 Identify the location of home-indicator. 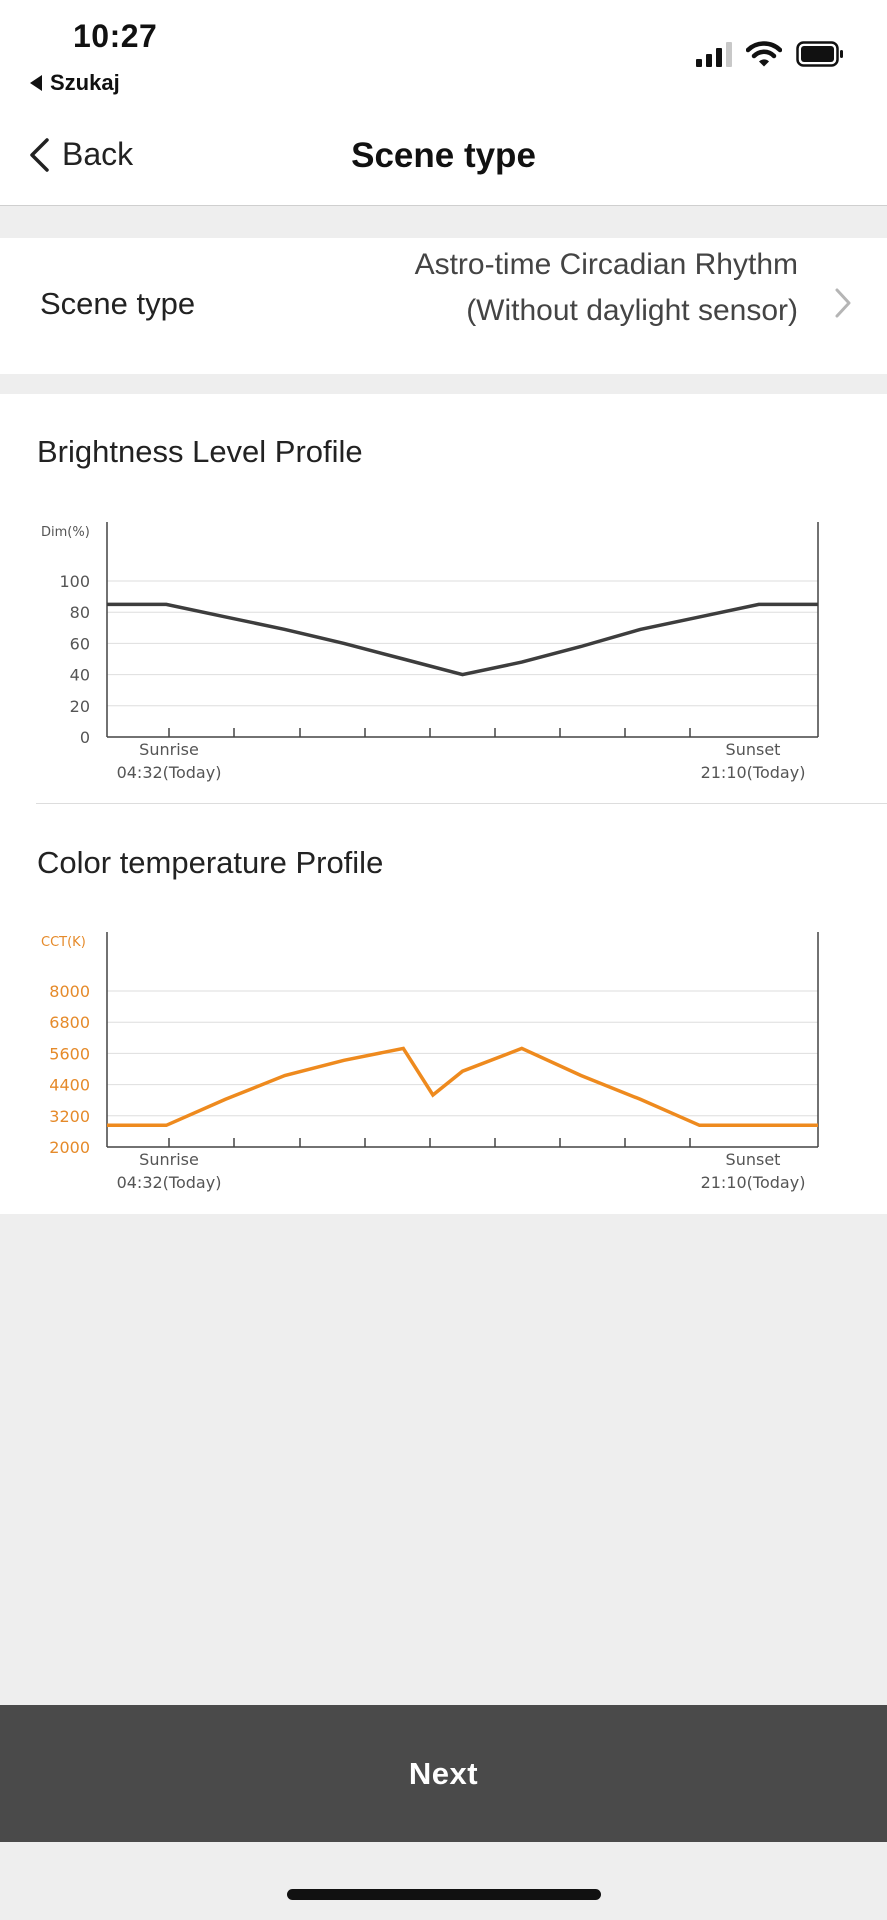
(444, 1894).